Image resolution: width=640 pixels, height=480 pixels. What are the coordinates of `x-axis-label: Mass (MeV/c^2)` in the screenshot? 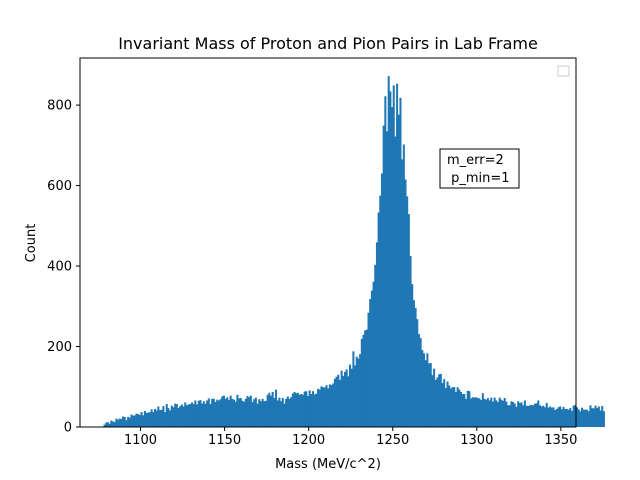 It's located at (328, 464).